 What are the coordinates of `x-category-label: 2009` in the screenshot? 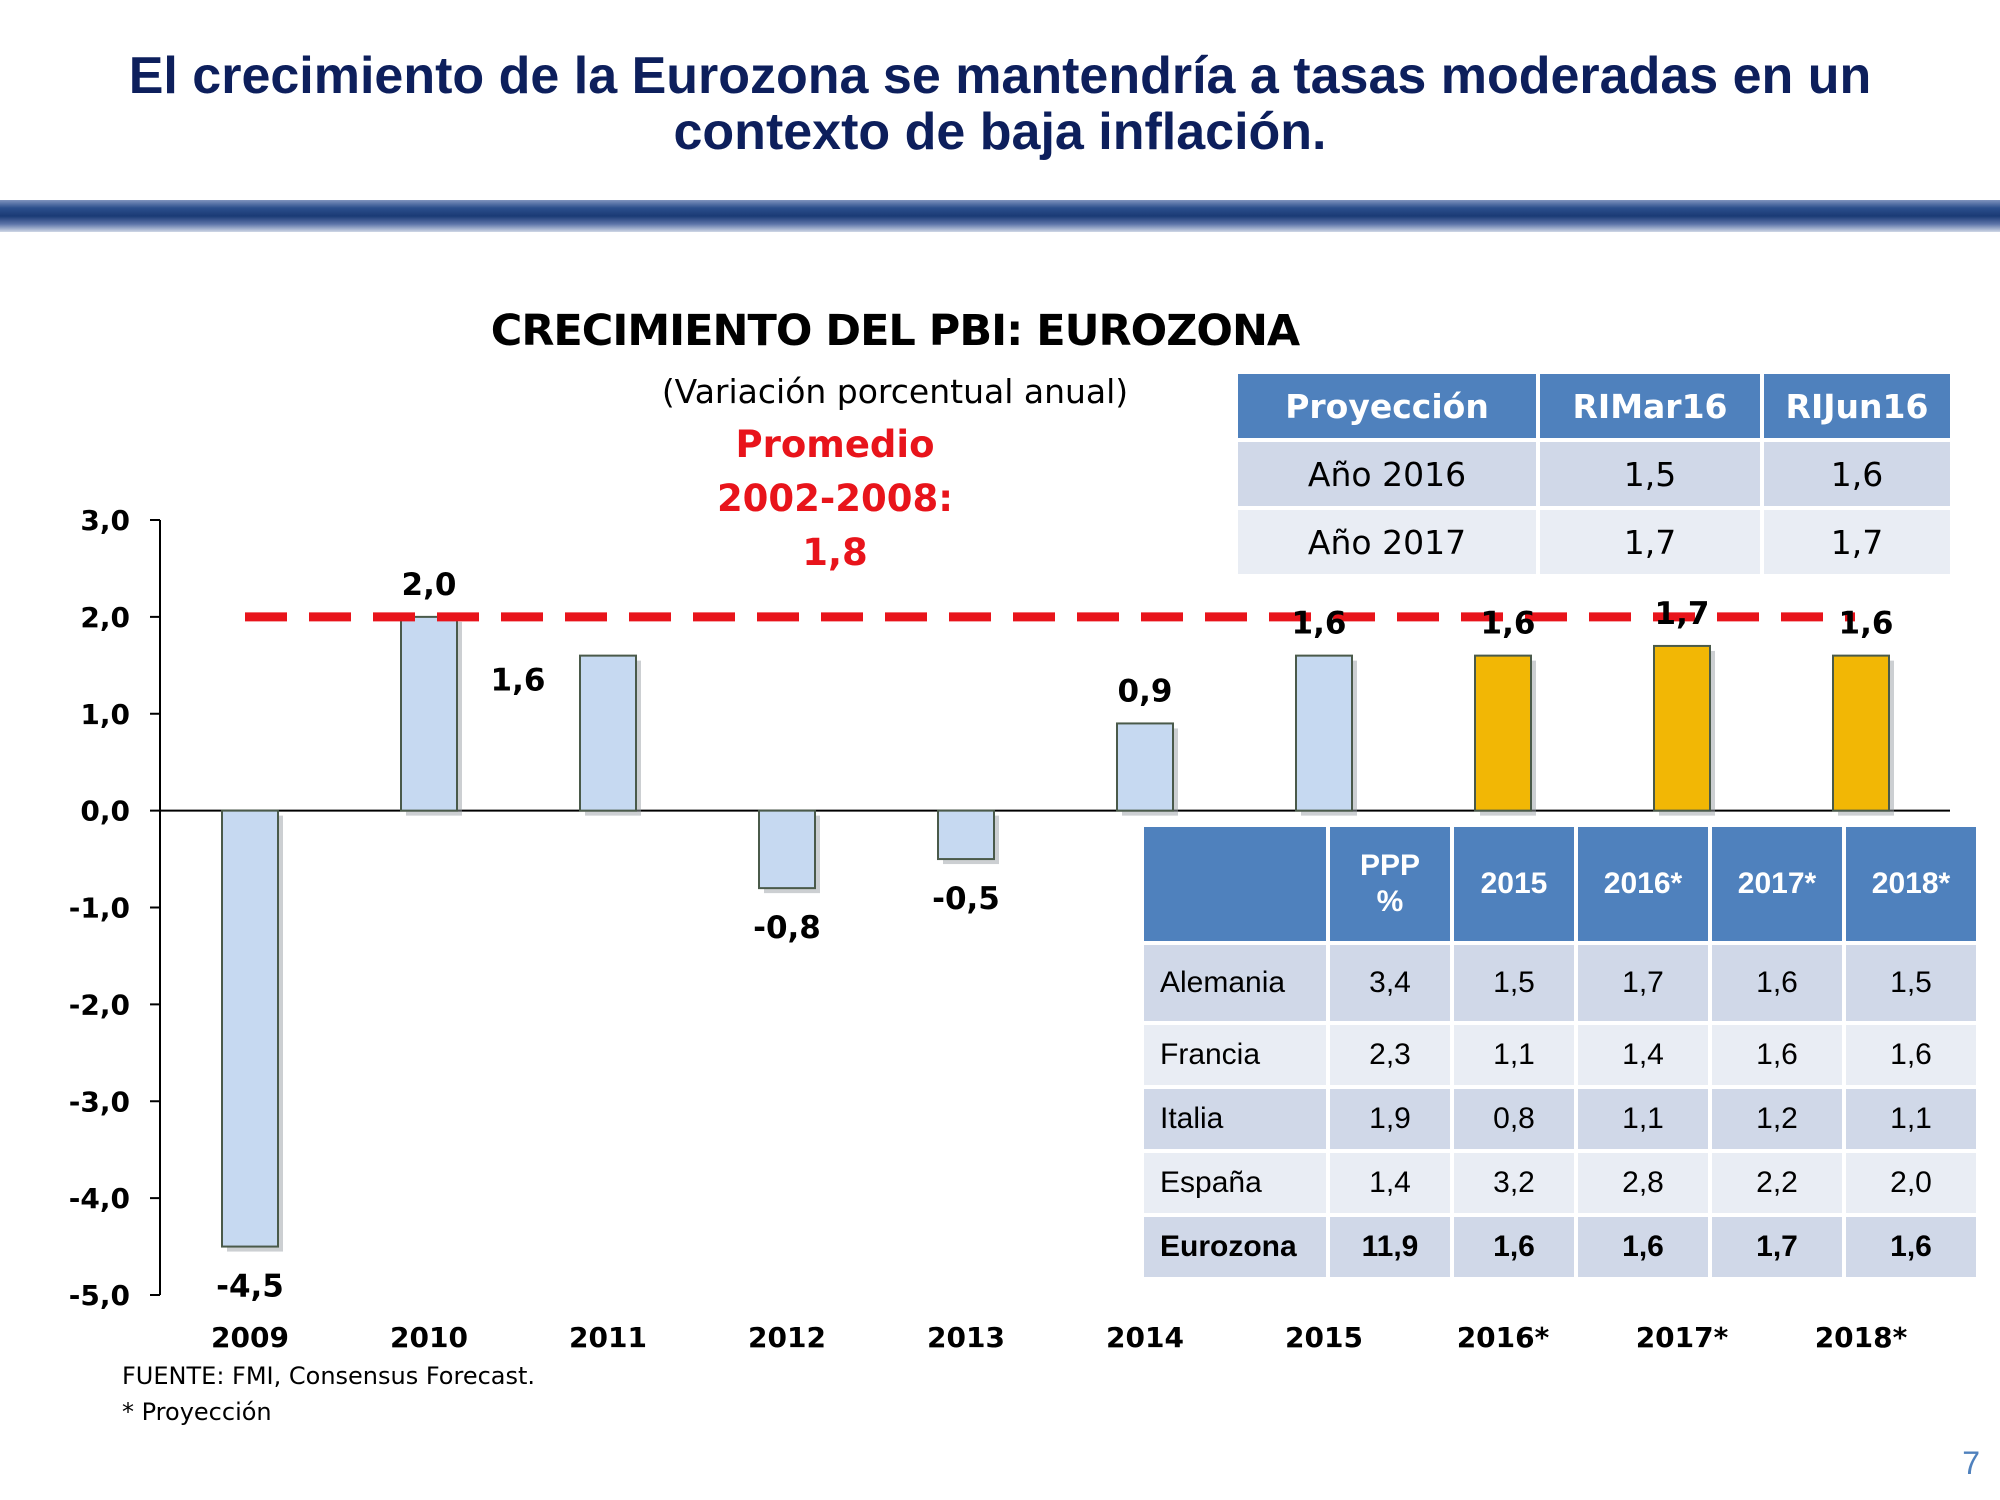 It's located at (250, 1337).